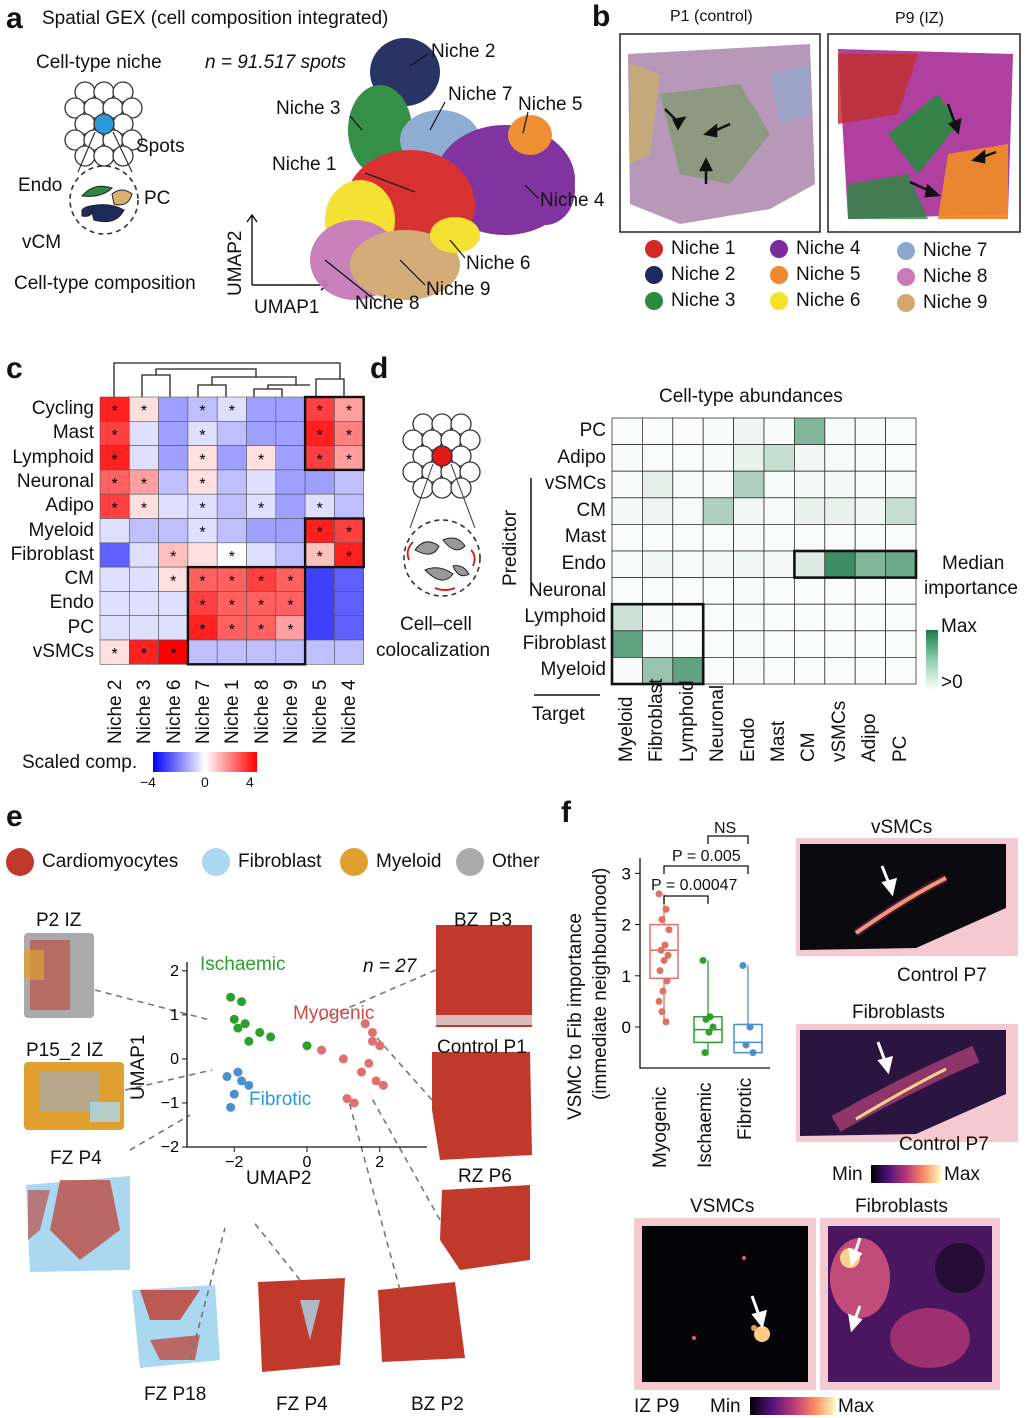  I want to click on scatter-yaxis-label: UMAP1, so click(138, 1067).